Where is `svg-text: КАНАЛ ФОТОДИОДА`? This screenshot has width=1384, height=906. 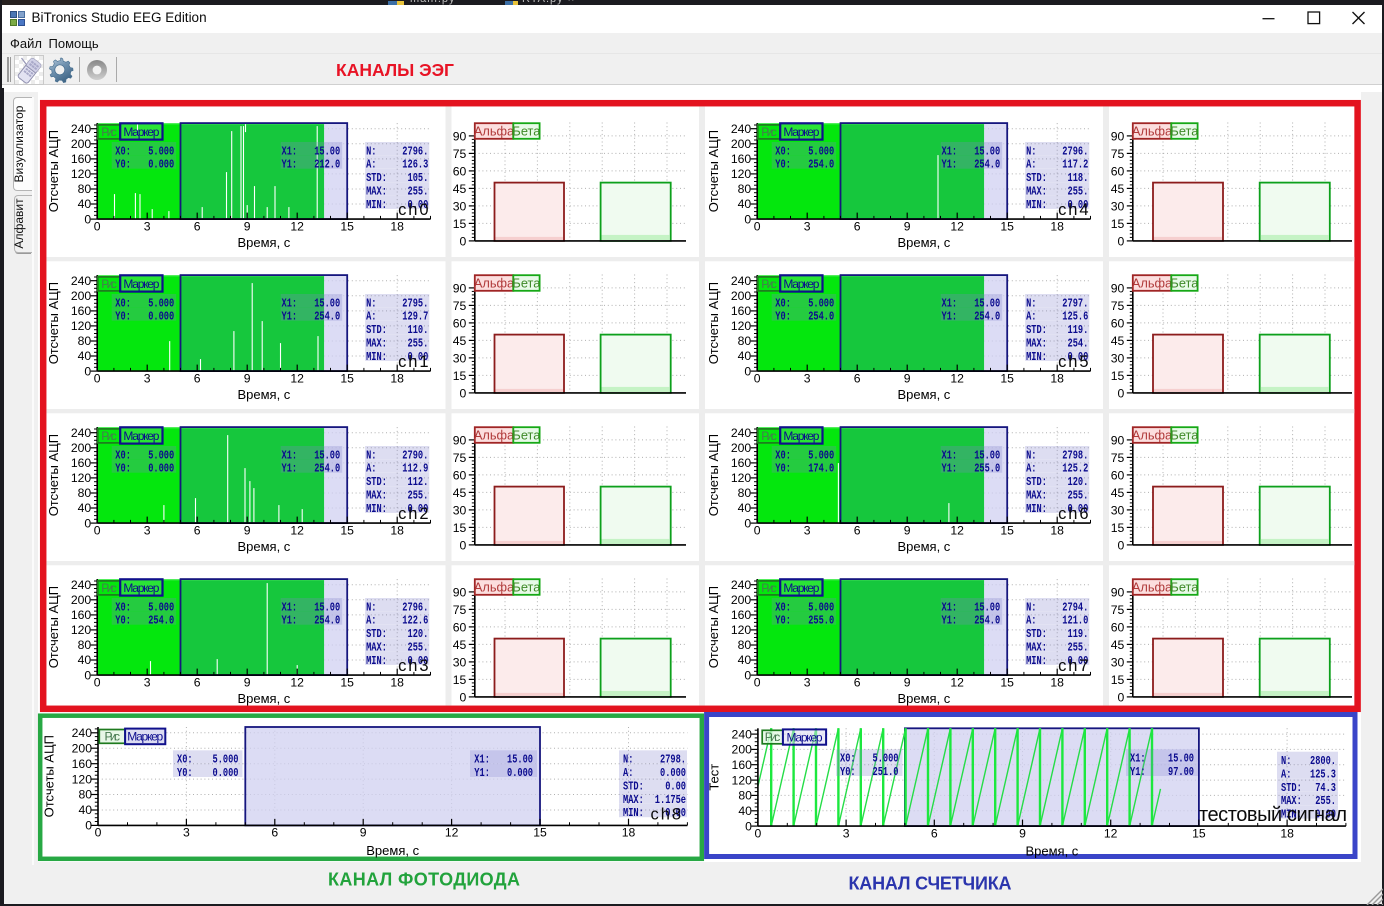 svg-text: КАНАЛ ФОТОДИОДА is located at coordinates (424, 880).